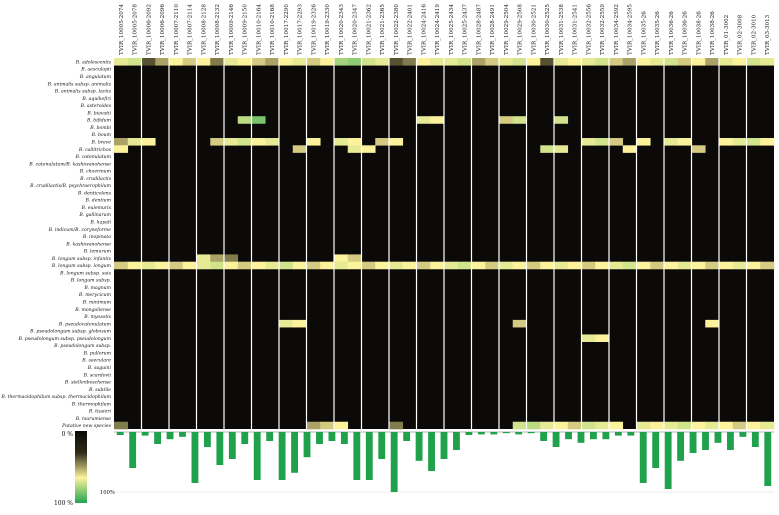 Image resolution: width=779 pixels, height=515 pixels. Describe the element at coordinates (91, 404) in the screenshot. I see `taxon-label: B. thermophilum` at that location.